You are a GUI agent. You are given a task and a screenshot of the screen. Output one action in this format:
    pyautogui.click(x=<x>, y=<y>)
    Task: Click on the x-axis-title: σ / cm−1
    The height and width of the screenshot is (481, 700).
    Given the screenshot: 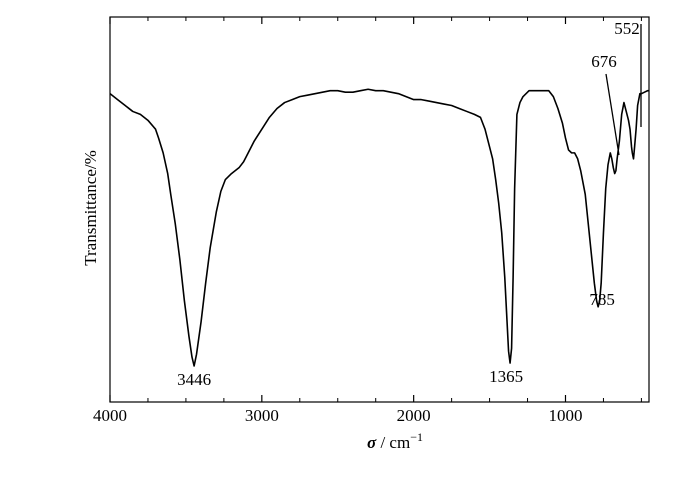 What is the action you would take?
    pyautogui.click(x=395, y=441)
    